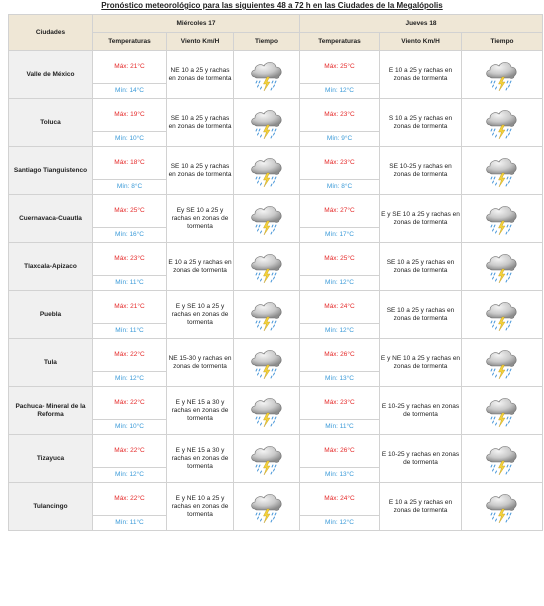 The height and width of the screenshot is (606, 544). Describe the element at coordinates (129, 115) in the screenshot. I see `max-temp-day-1: Máx: 19°C` at that location.